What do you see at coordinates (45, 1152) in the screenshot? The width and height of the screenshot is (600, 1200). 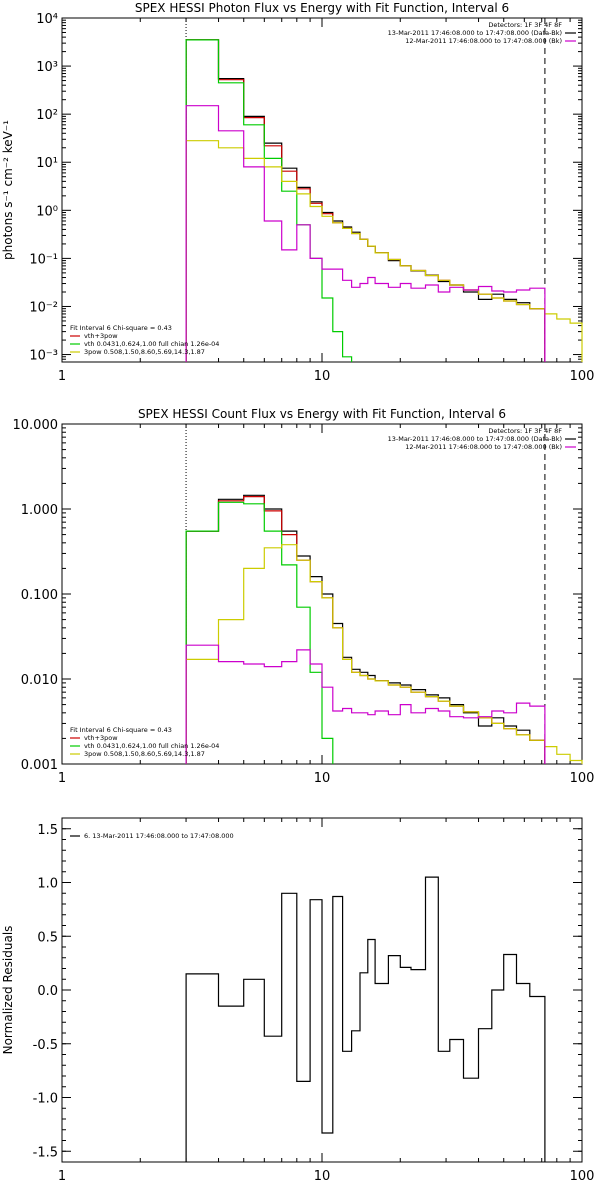 I see `y-tick-label: -1.5` at bounding box center [45, 1152].